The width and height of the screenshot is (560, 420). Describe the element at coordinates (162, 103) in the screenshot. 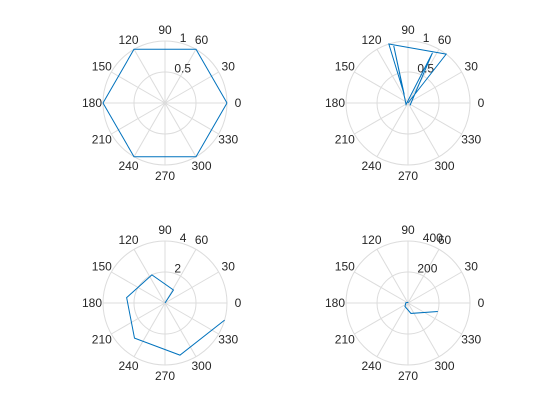

I see `polar-subplot-1: 0 30 60 90 120 150 180 210 240 270 300 330 0.5 1` at that location.